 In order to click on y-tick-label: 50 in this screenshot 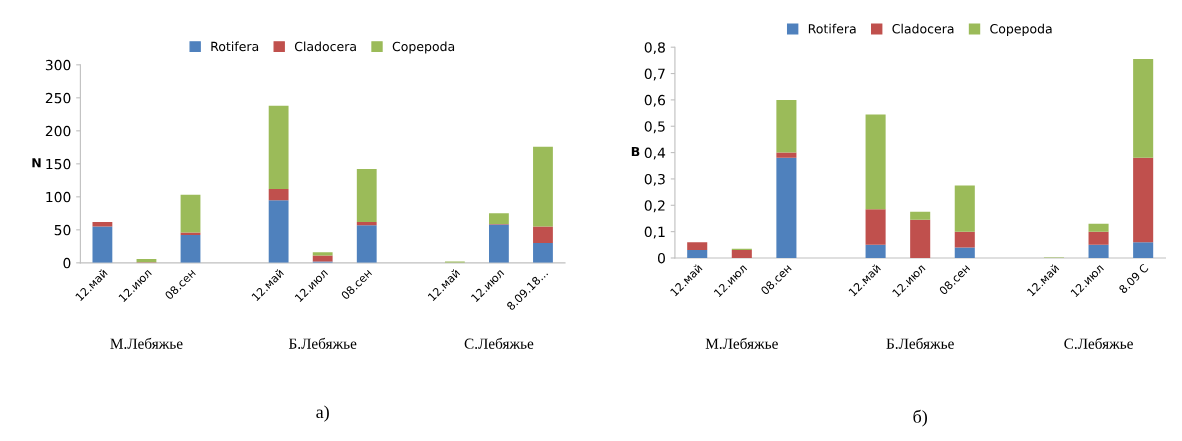, I will do `click(62, 230)`.